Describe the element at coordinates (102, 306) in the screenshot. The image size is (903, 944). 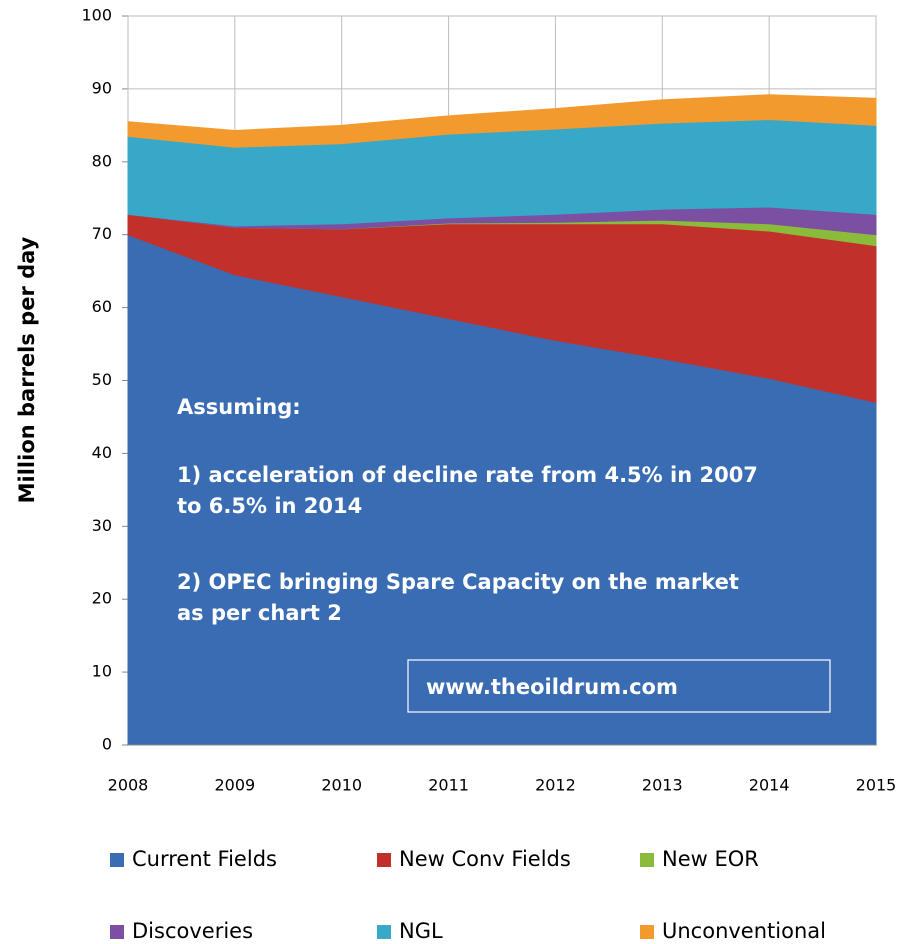
I see `y-tick-label: 60` at that location.